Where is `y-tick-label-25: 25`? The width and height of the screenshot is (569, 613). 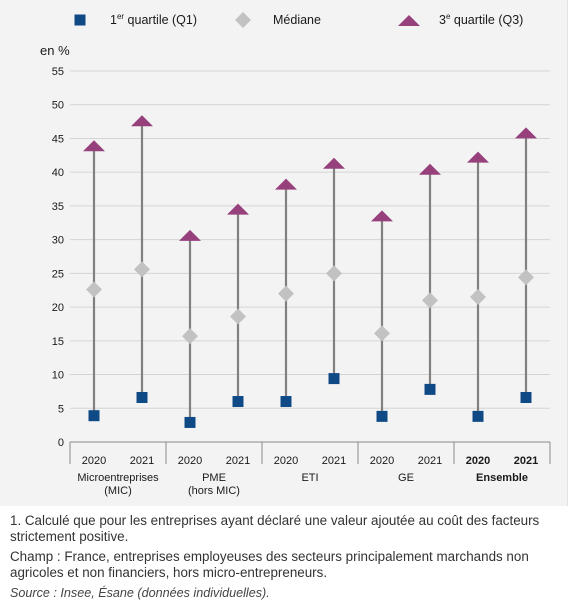
y-tick-label-25: 25 is located at coordinates (58, 274).